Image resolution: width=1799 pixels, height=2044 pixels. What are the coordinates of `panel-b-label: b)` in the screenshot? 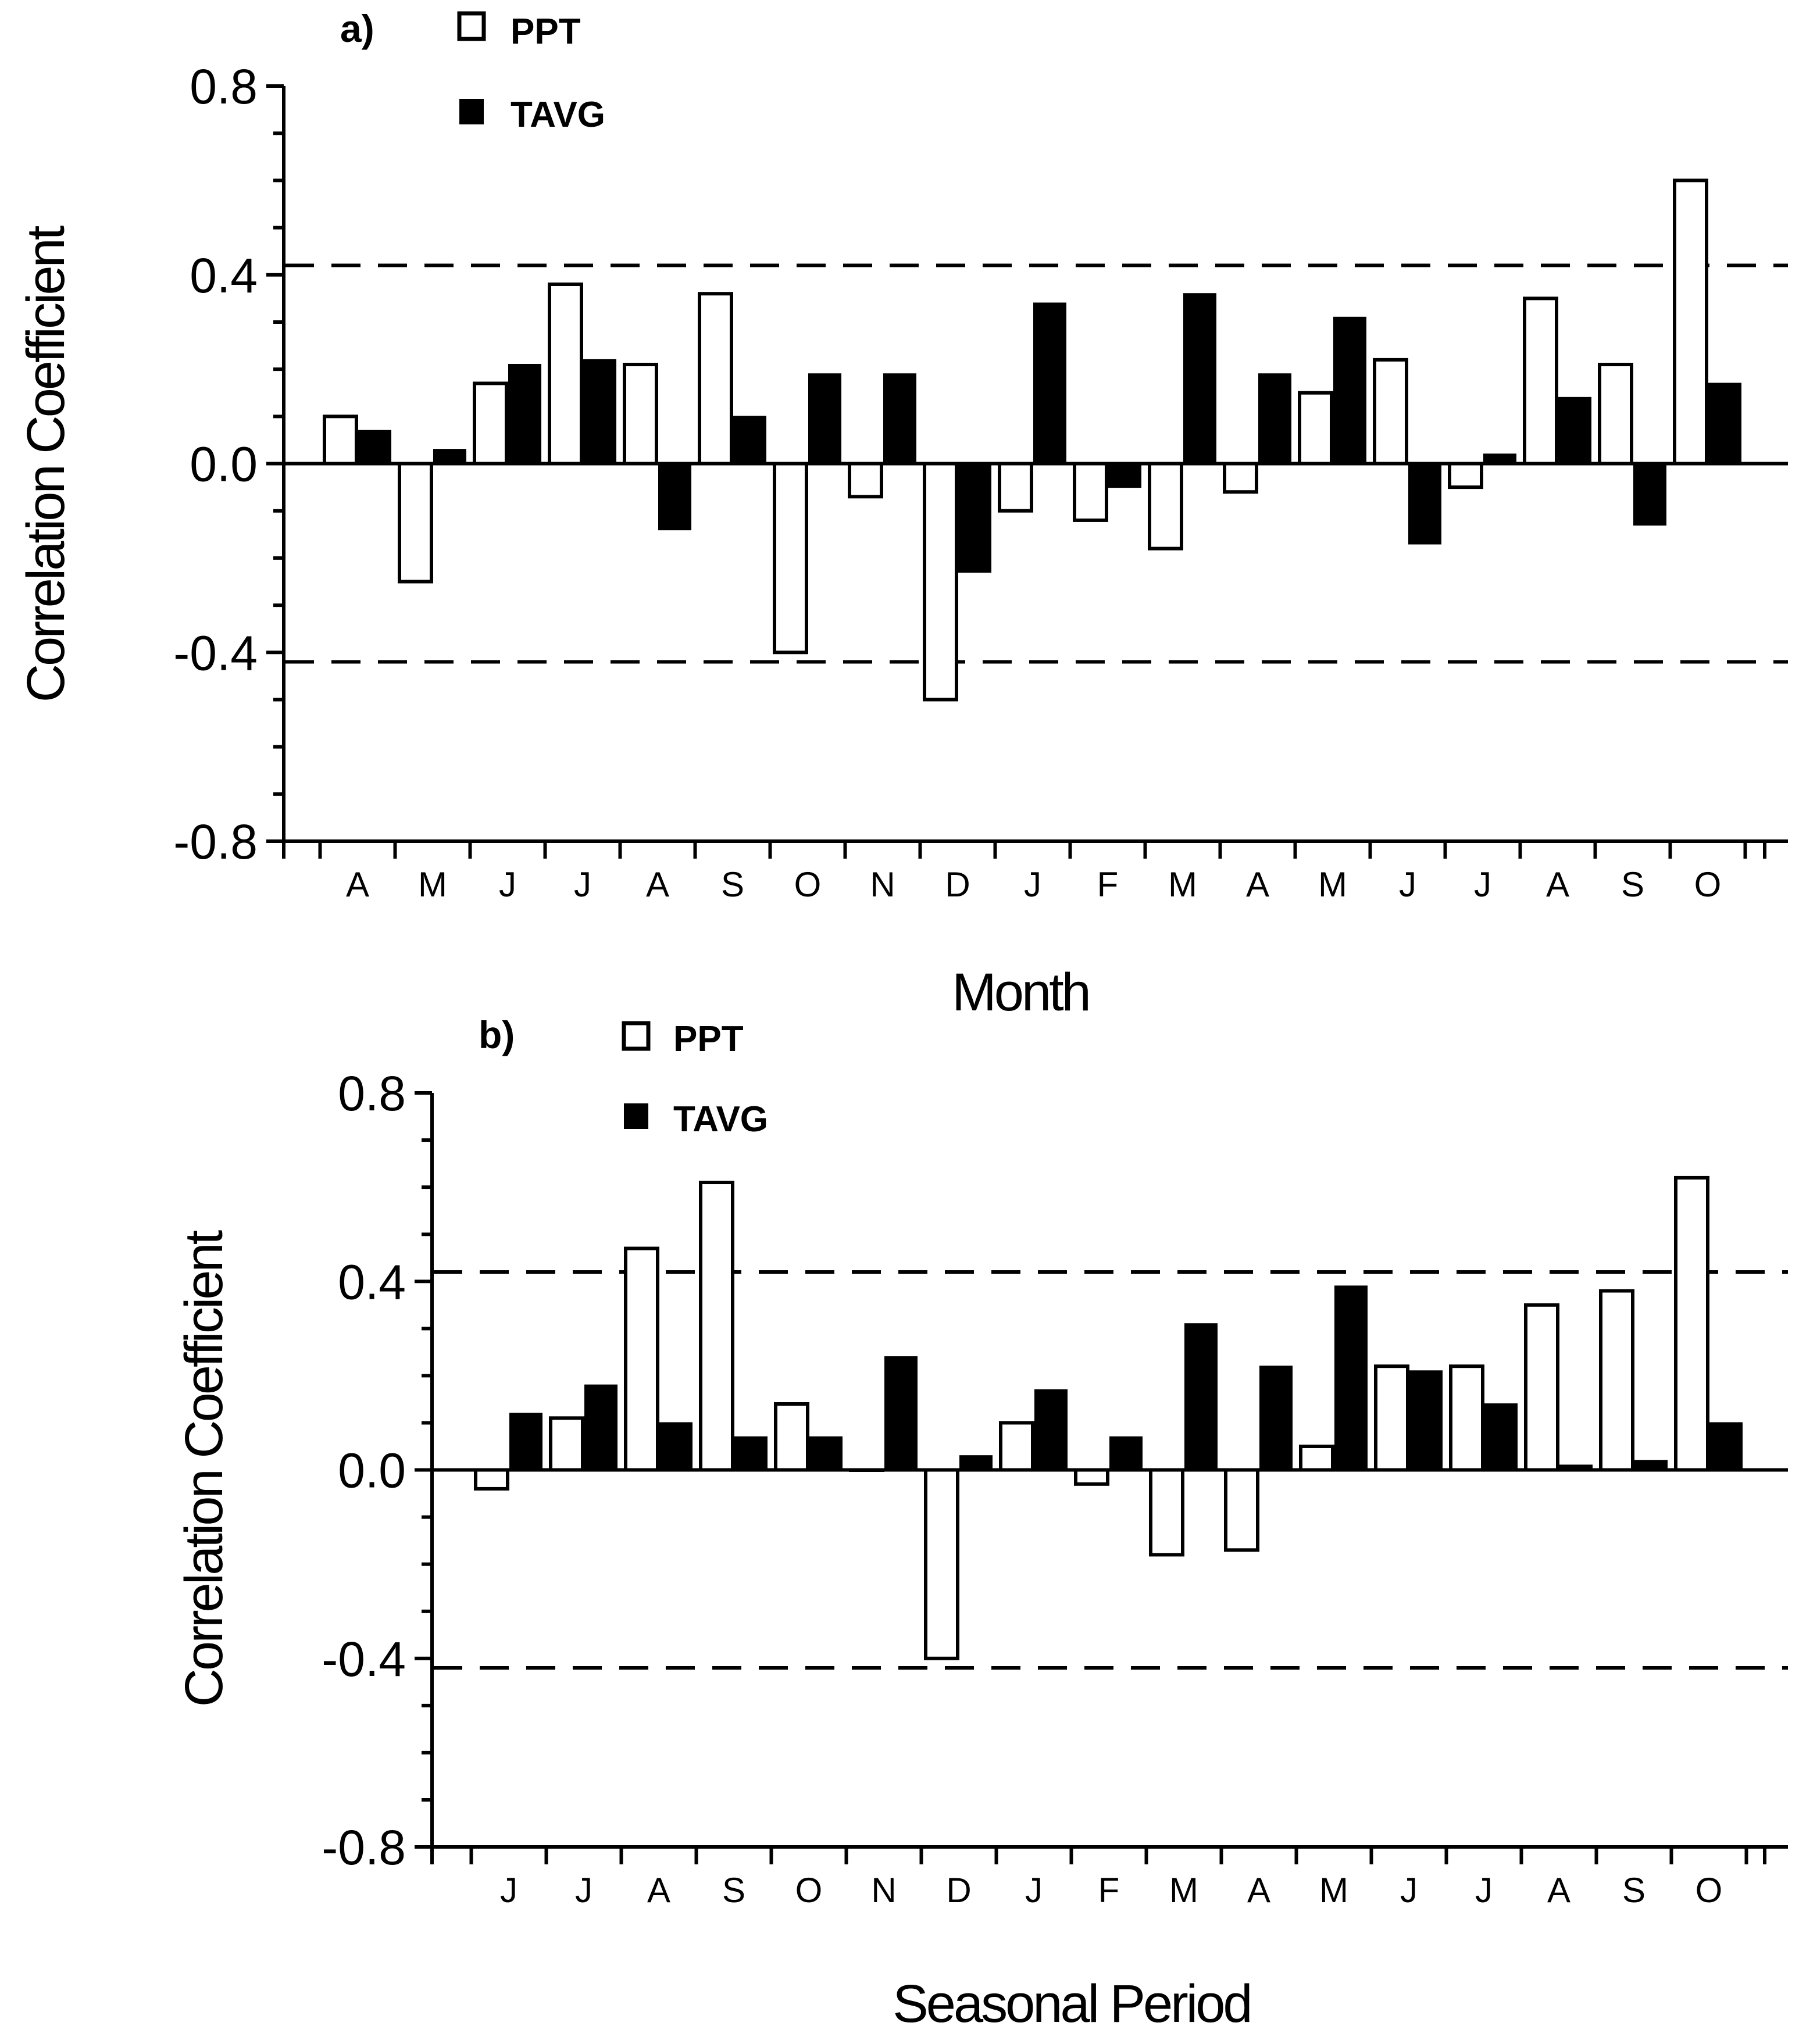 It's located at (497, 1034).